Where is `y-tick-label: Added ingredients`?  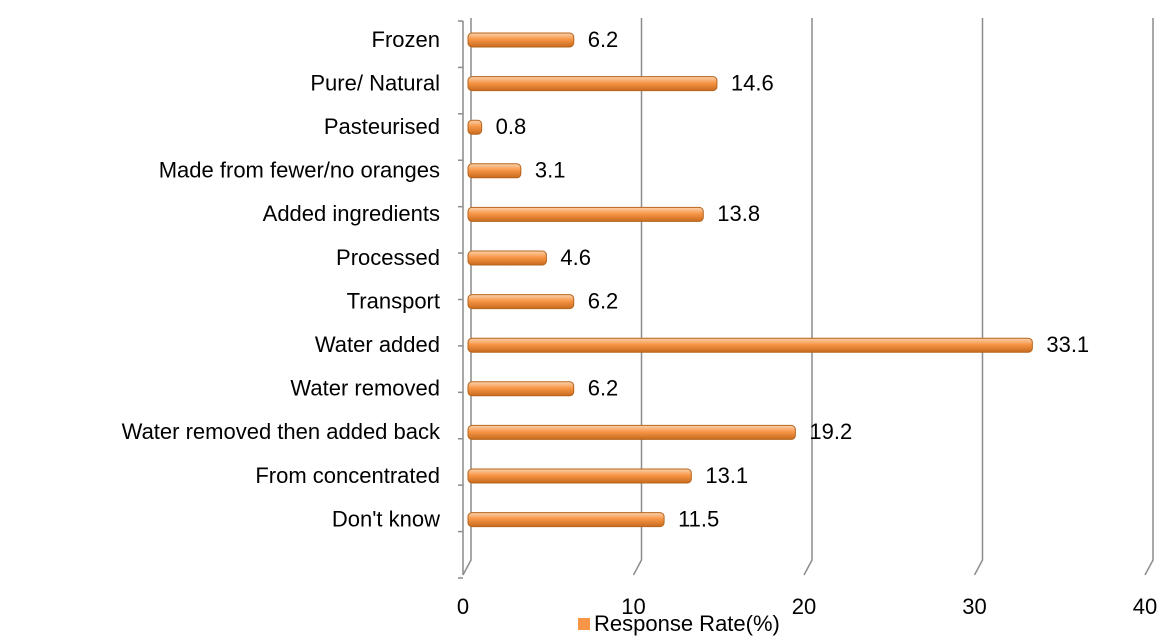
y-tick-label: Added ingredients is located at coordinates (351, 213).